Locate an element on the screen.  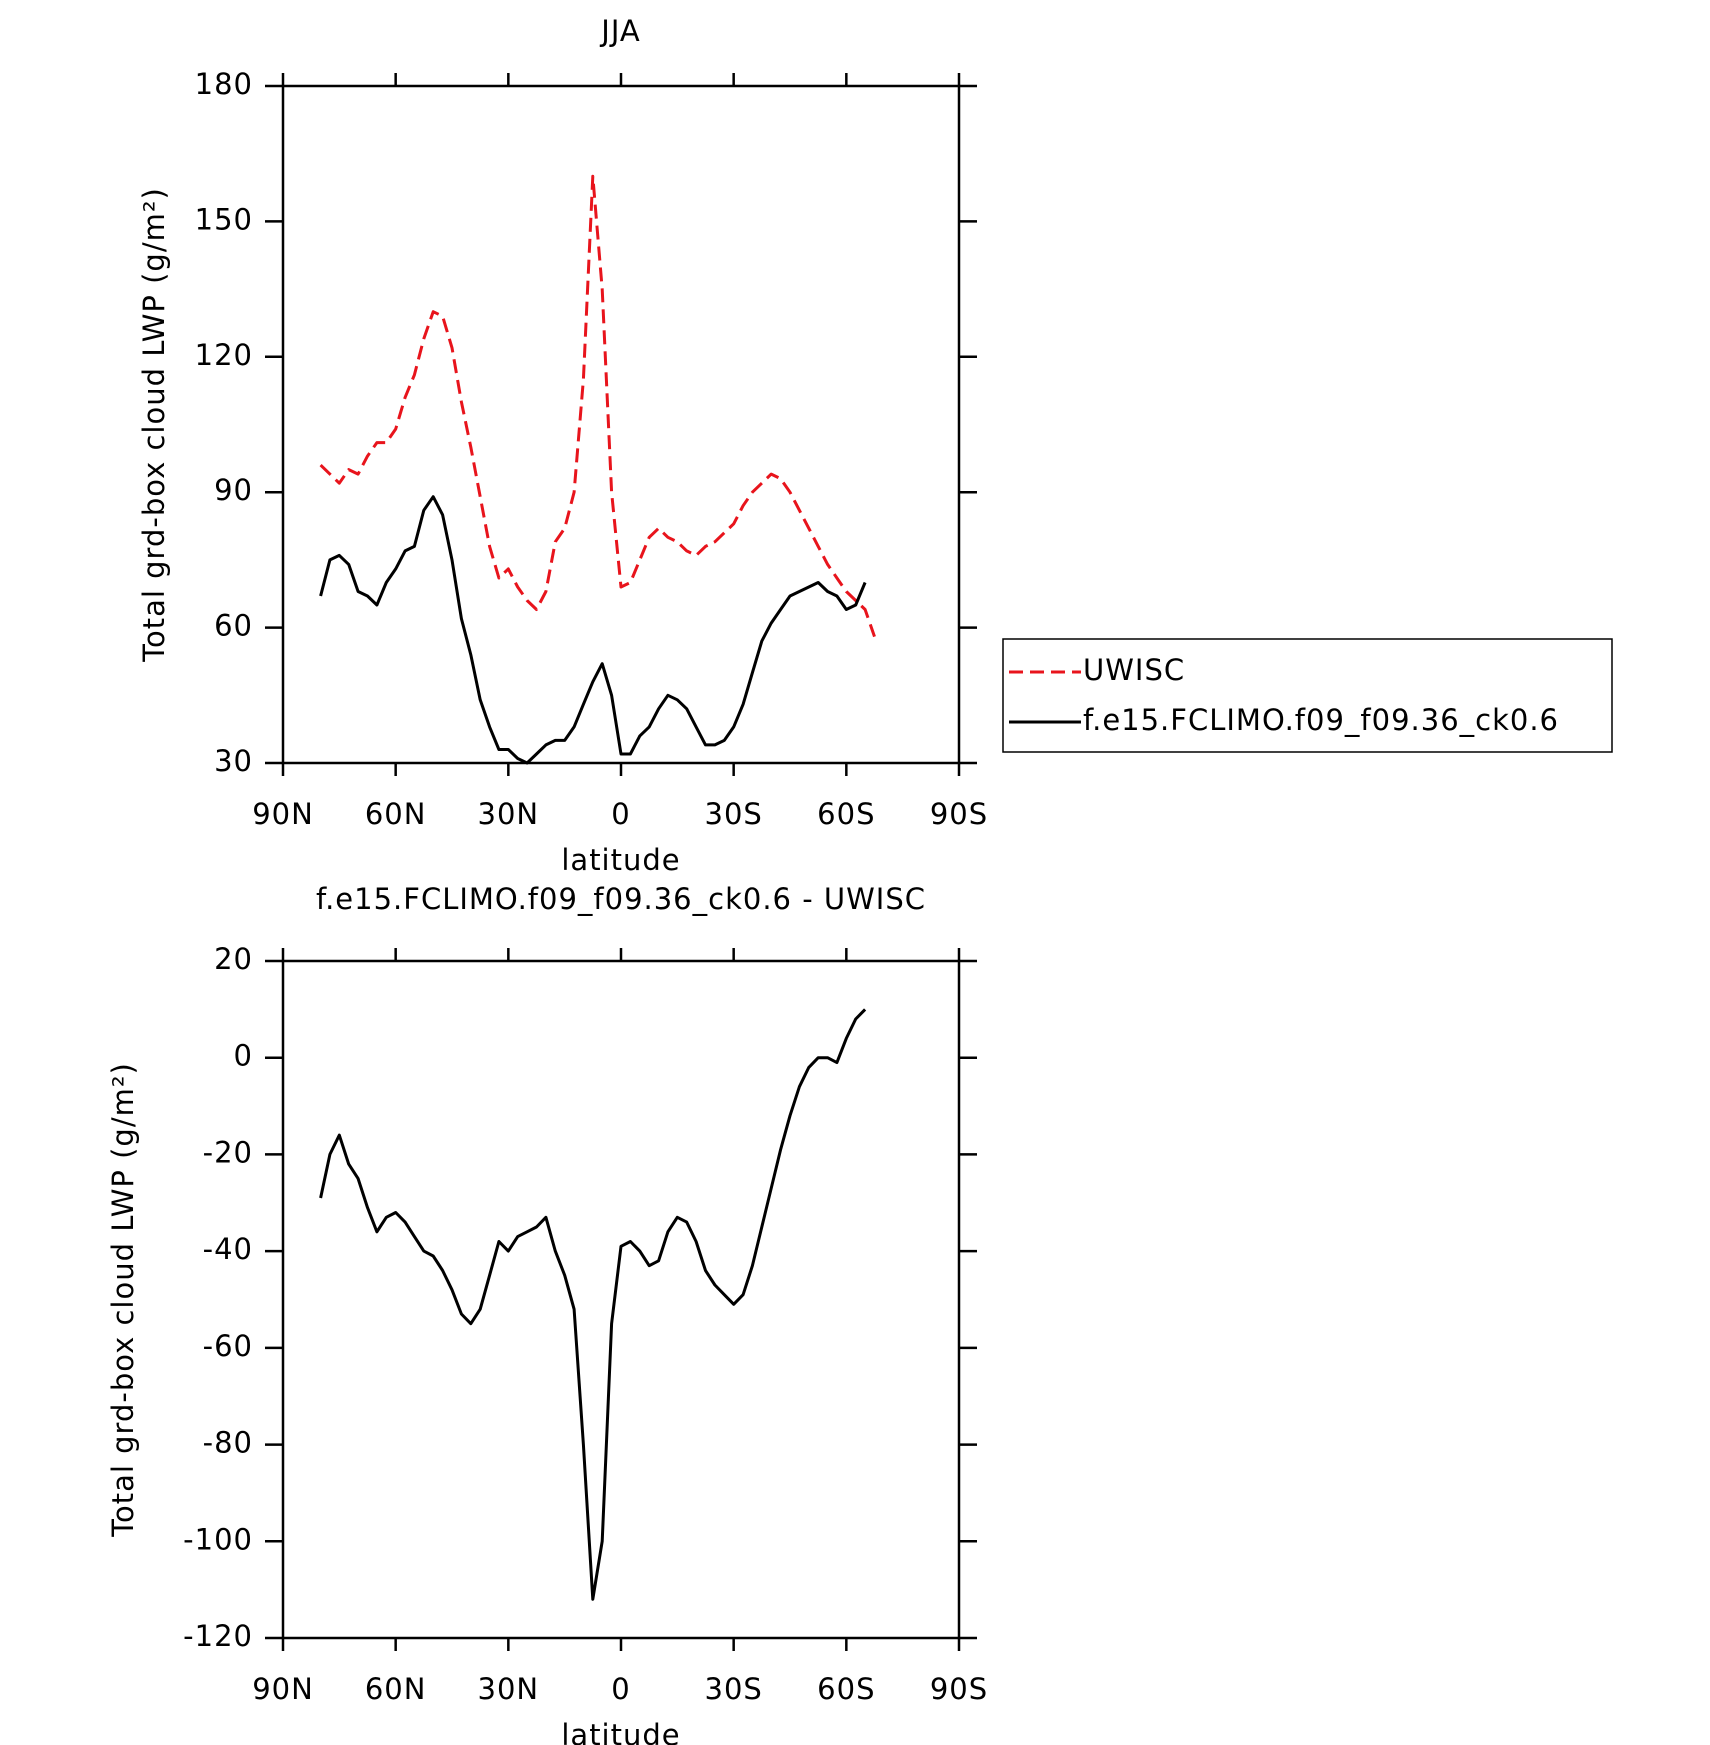
y-tick-label: 60 is located at coordinates (233, 626).